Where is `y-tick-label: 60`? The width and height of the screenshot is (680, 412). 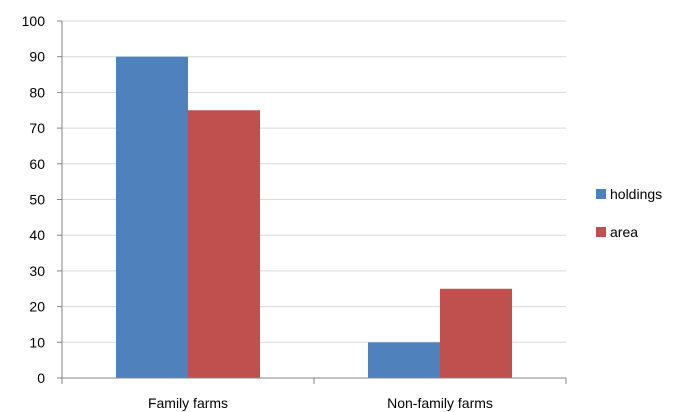 y-tick-label: 60 is located at coordinates (37, 164).